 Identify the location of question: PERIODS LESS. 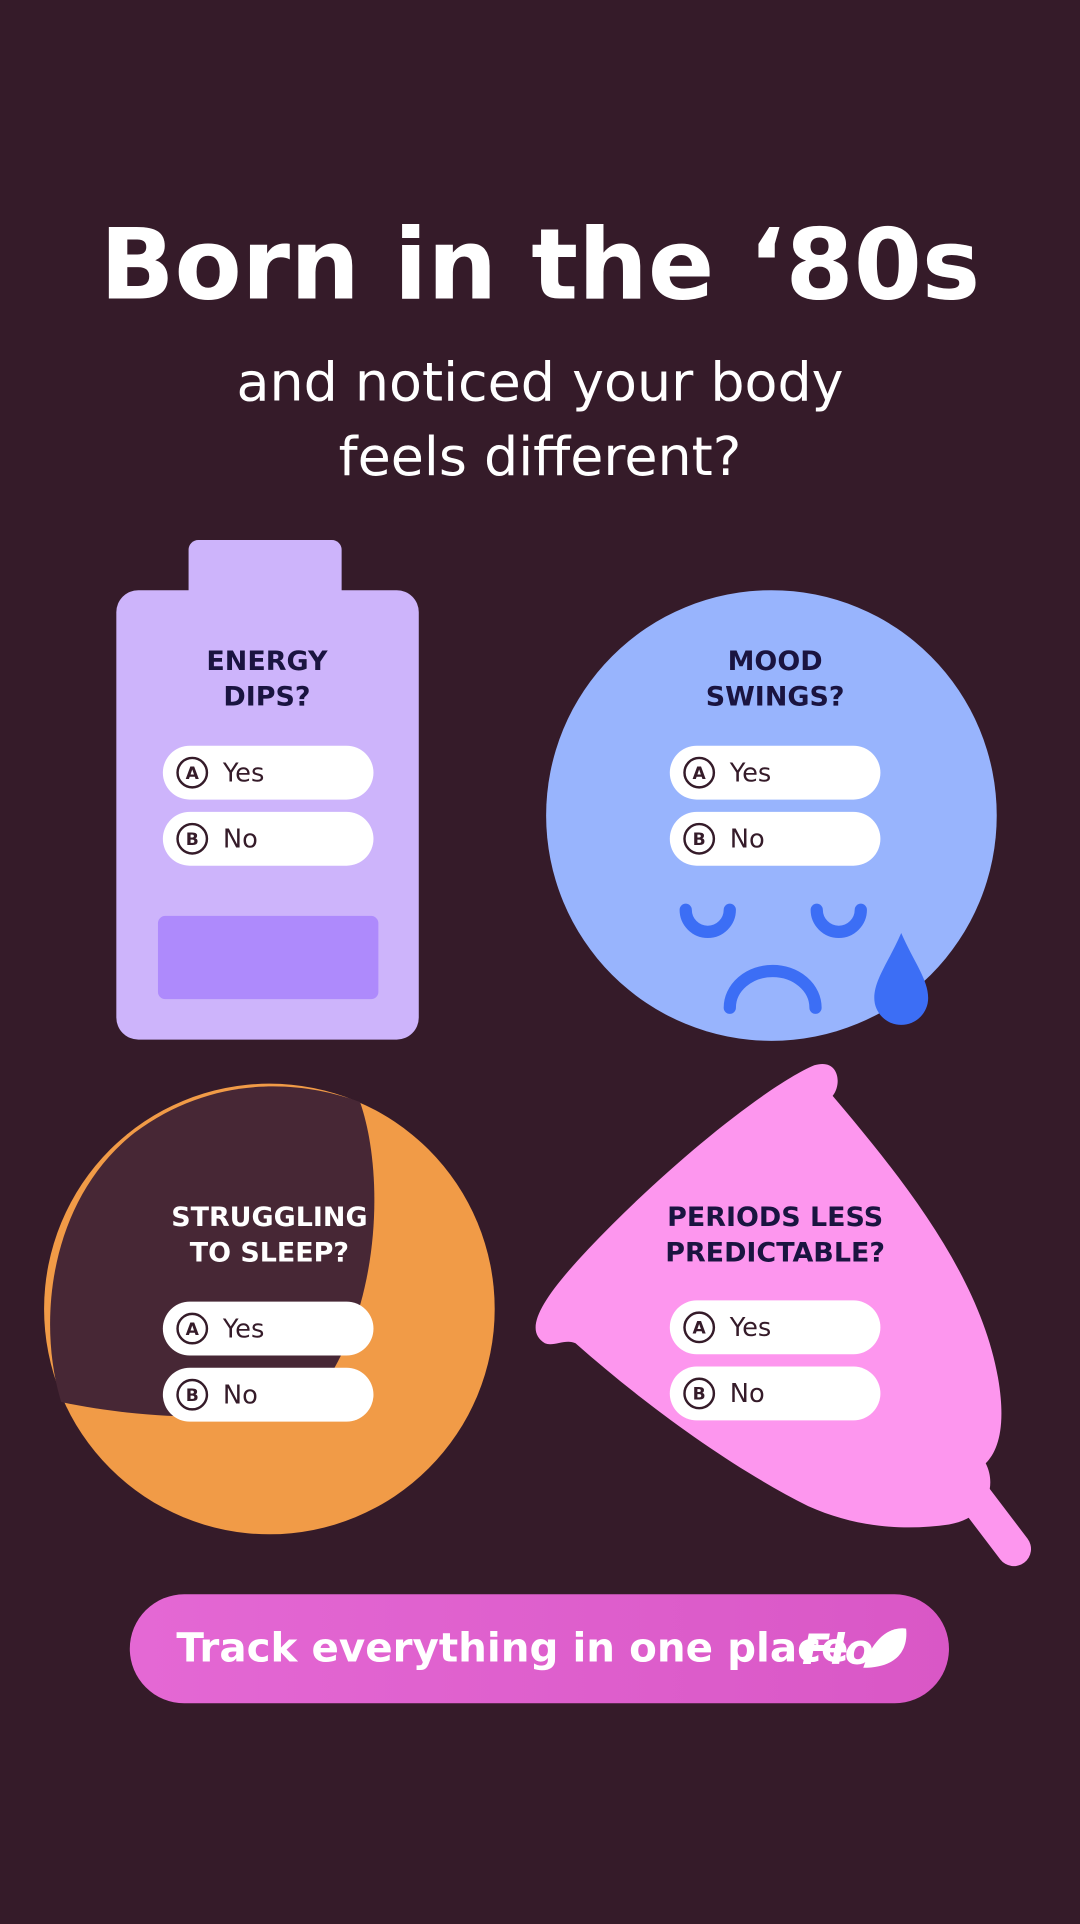
(775, 1217).